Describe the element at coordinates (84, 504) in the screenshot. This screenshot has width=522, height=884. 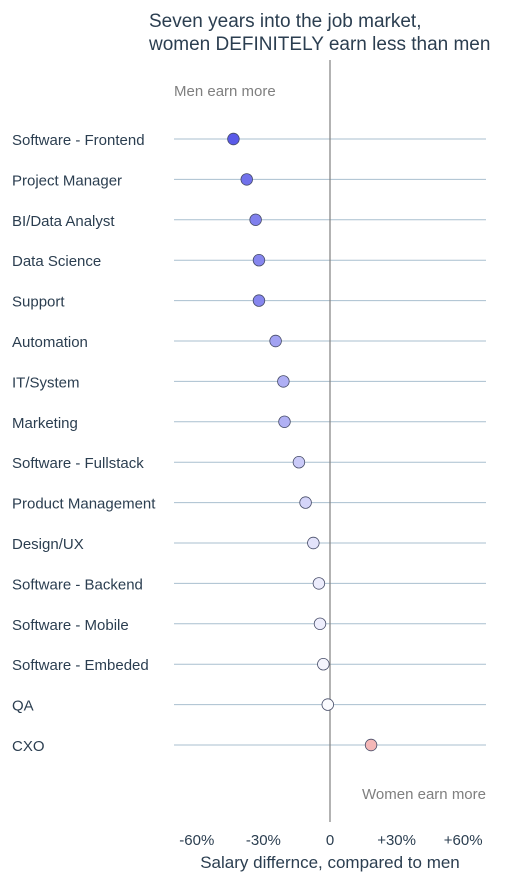
I see `category-label: Product Management` at that location.